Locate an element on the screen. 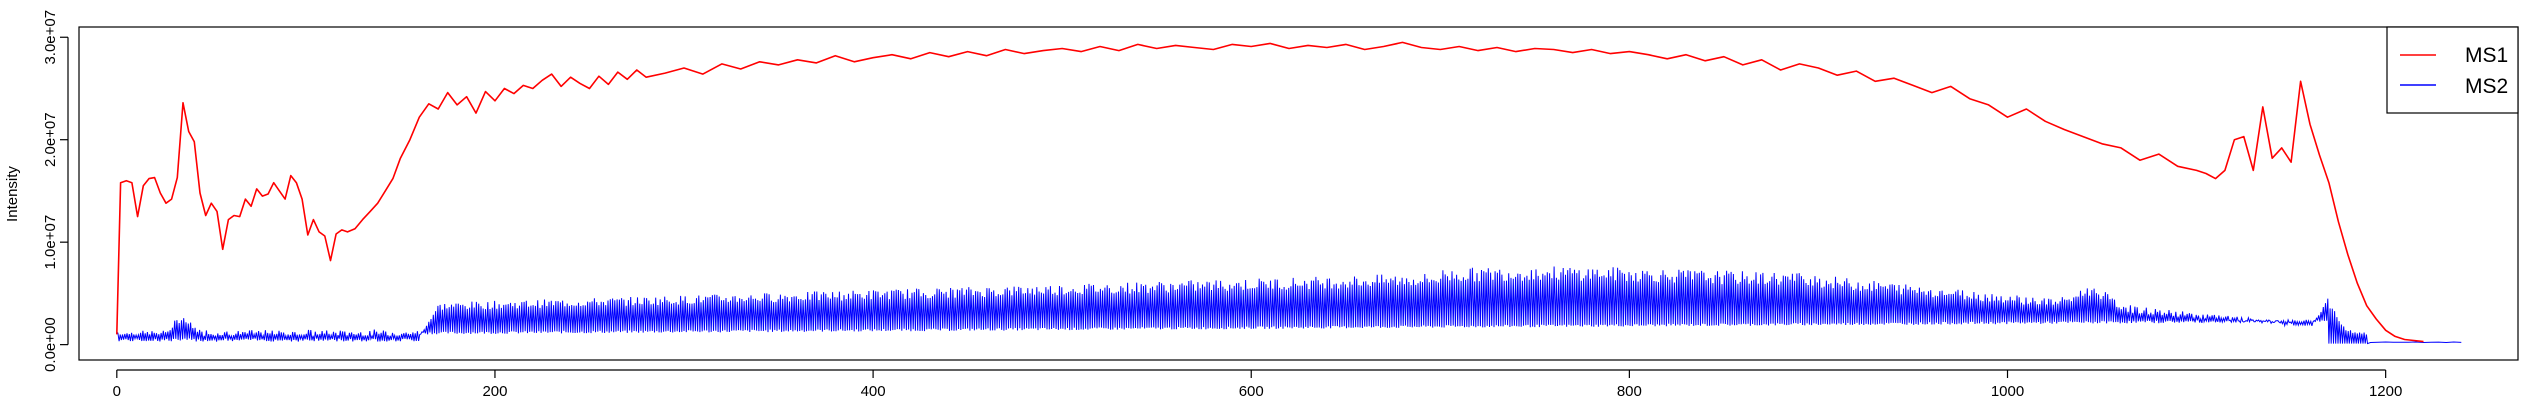 This screenshot has height=404, width=2535. y-axis-title: Intensity is located at coordinates (12, 194).